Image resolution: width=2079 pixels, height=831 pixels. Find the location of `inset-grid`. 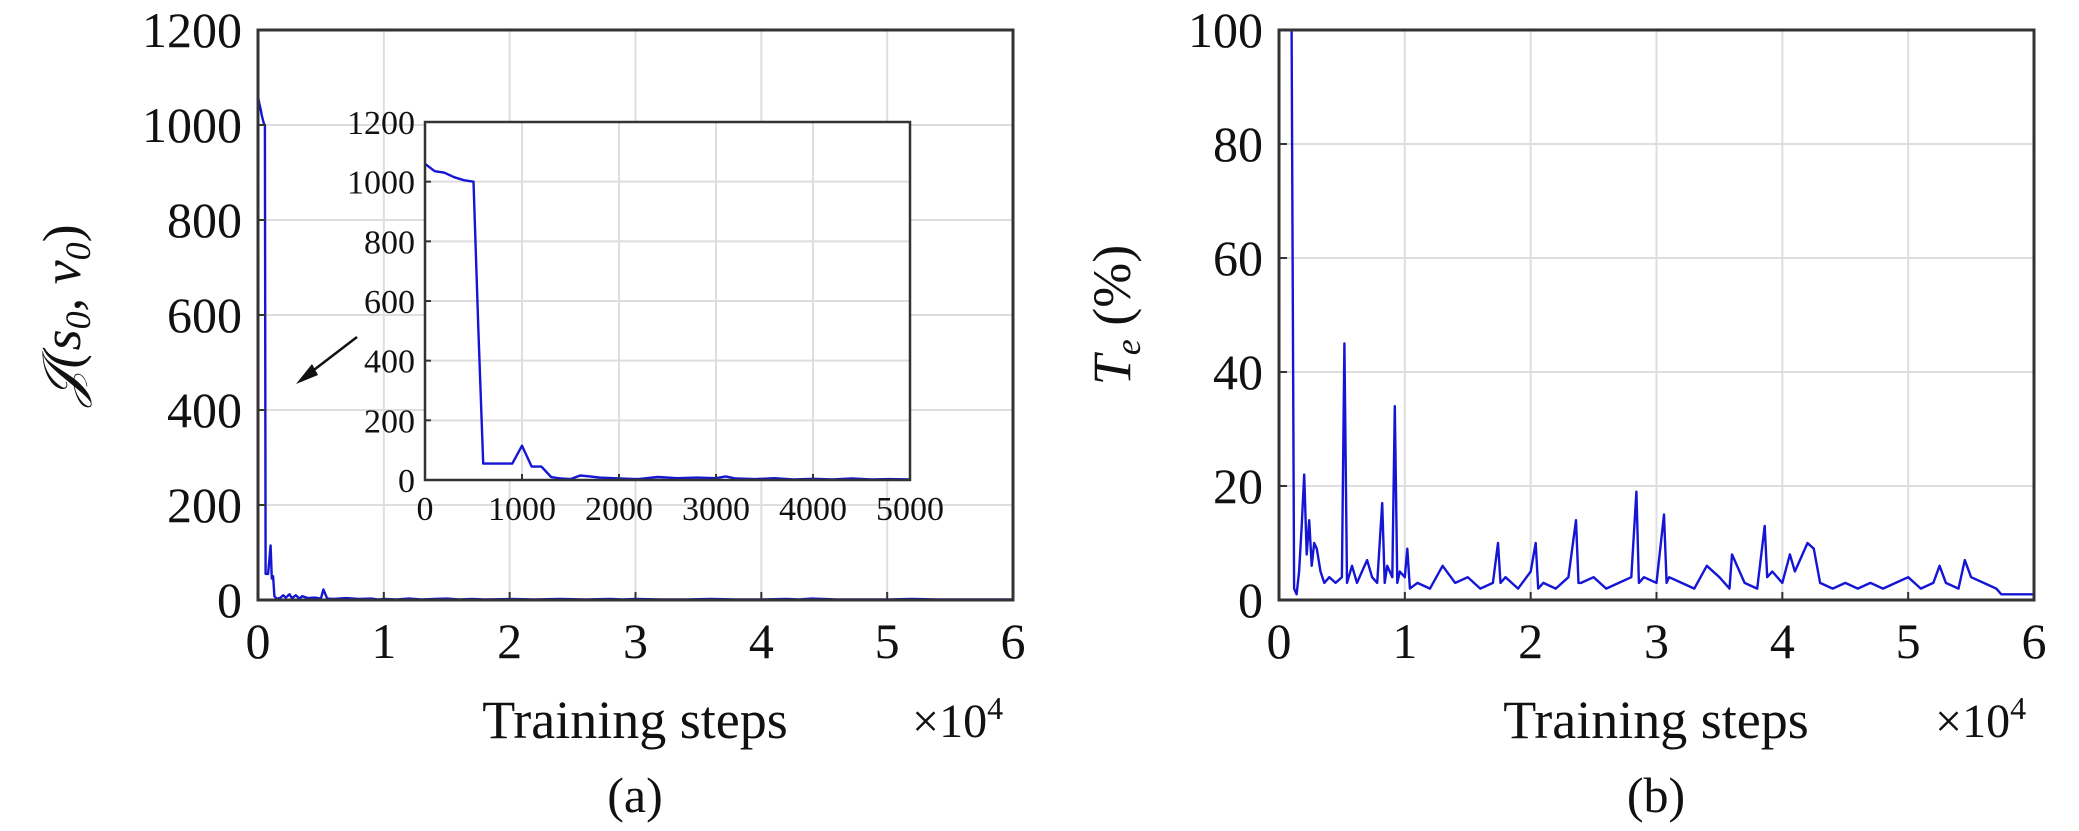

inset-grid is located at coordinates (667, 301).